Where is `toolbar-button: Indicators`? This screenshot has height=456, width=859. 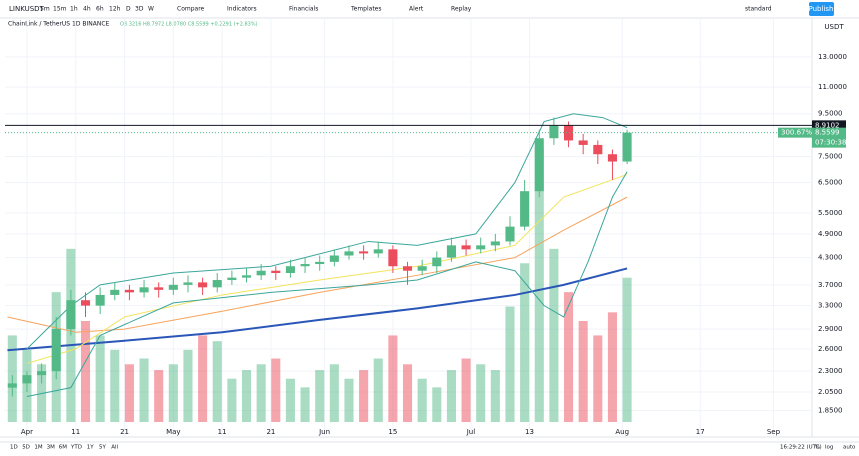 toolbar-button: Indicators is located at coordinates (242, 9).